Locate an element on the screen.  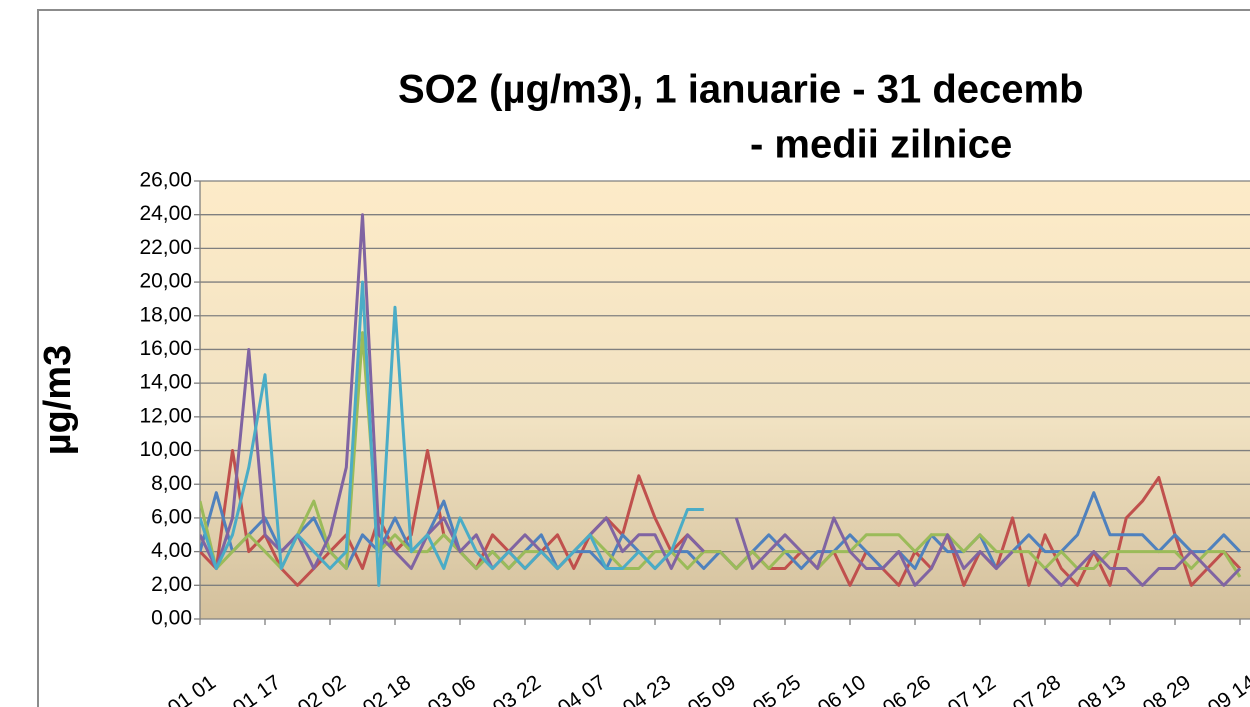
y-tick-label: 0,00 is located at coordinates (171, 618).